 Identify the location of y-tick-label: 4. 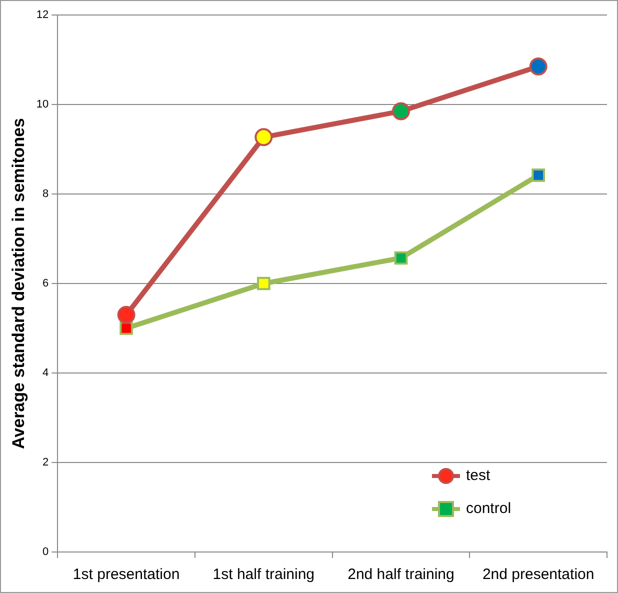
(45, 373).